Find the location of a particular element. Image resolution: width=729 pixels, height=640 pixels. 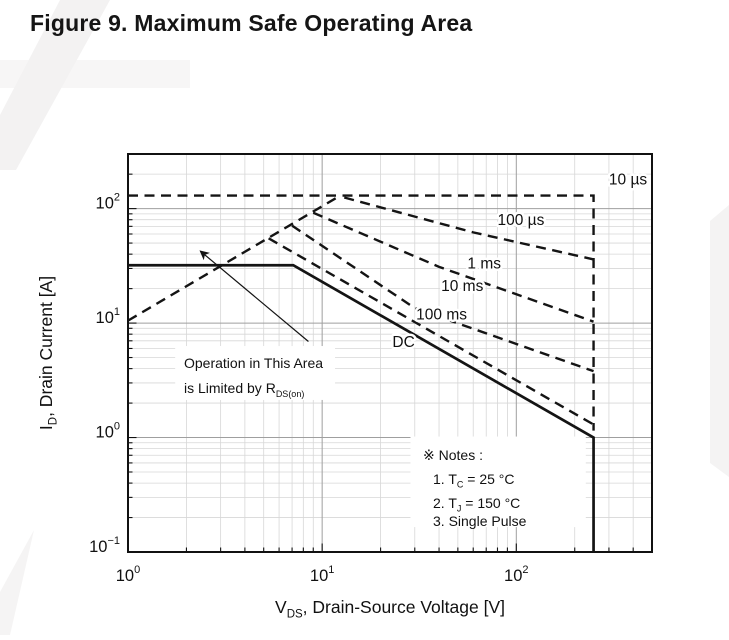

y-tick-label: 10⁻¹ is located at coordinates (104, 545).